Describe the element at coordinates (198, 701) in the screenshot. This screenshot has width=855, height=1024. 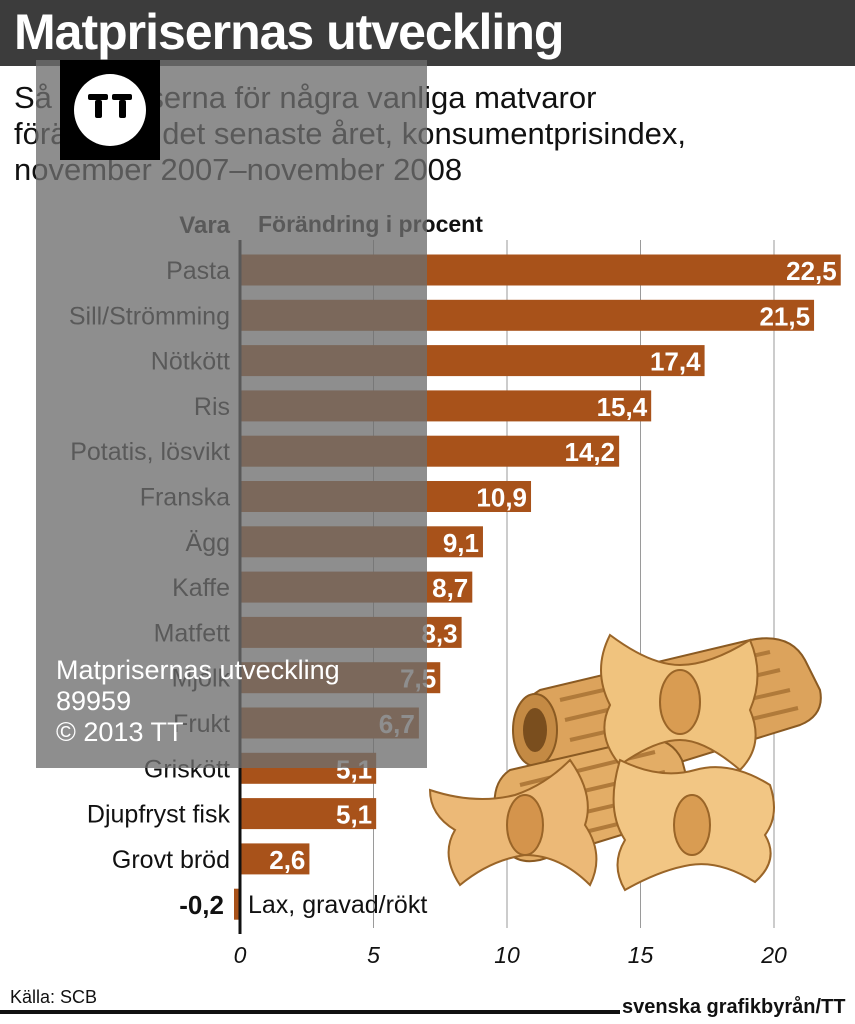
I see `watermark-text: Matprisernas utveckling 89959 © 2013 TT` at that location.